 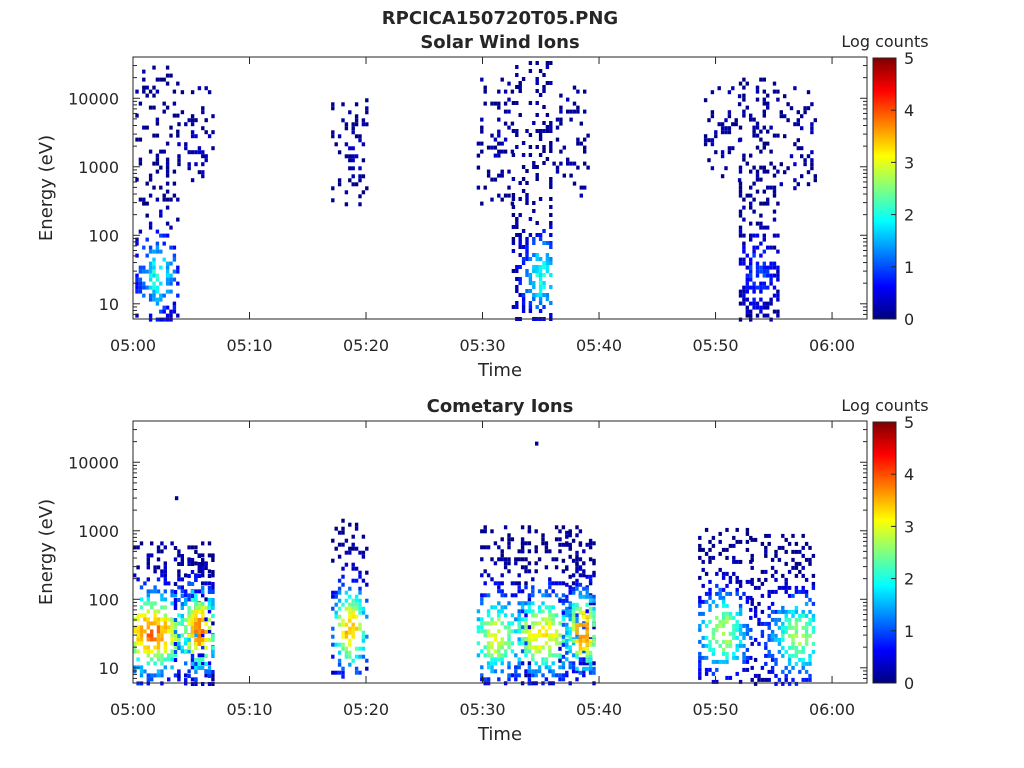 I want to click on x-tick-label: 05:10, so click(x=249, y=345).